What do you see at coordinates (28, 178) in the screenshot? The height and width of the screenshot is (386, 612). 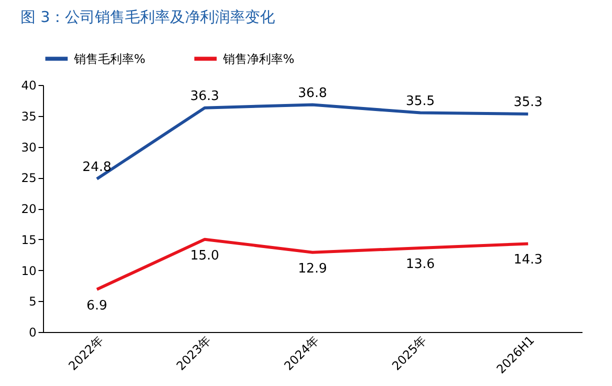 I see `y-tick-label: 25` at bounding box center [28, 178].